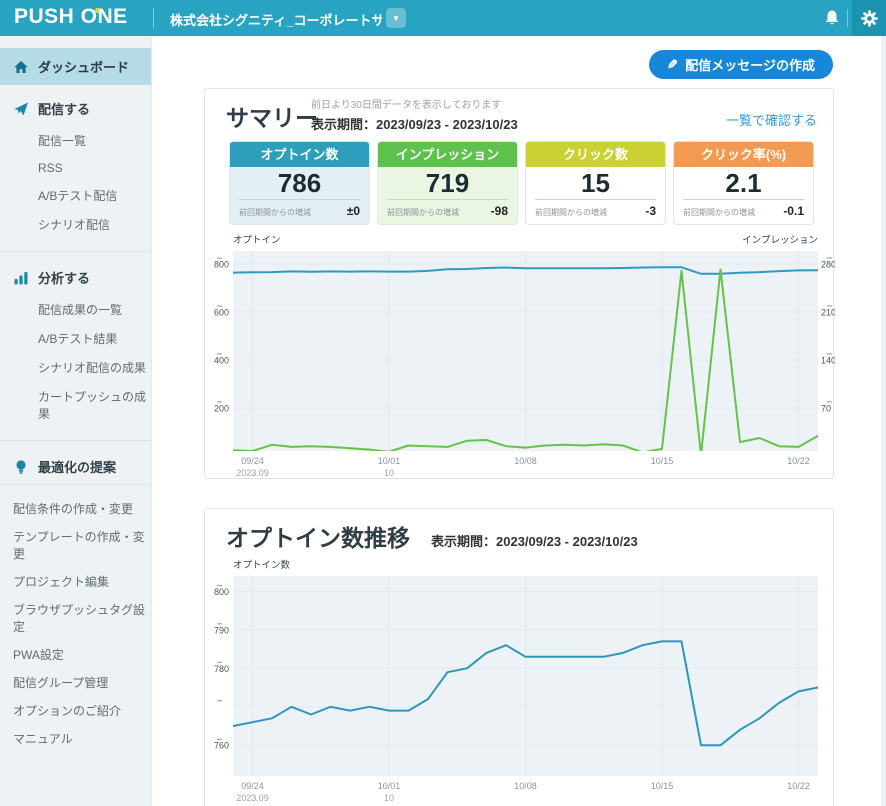 This screenshot has width=886, height=806. What do you see at coordinates (84, 67) in the screenshot?
I see `sidebar-item-label: ダッシュボード` at bounding box center [84, 67].